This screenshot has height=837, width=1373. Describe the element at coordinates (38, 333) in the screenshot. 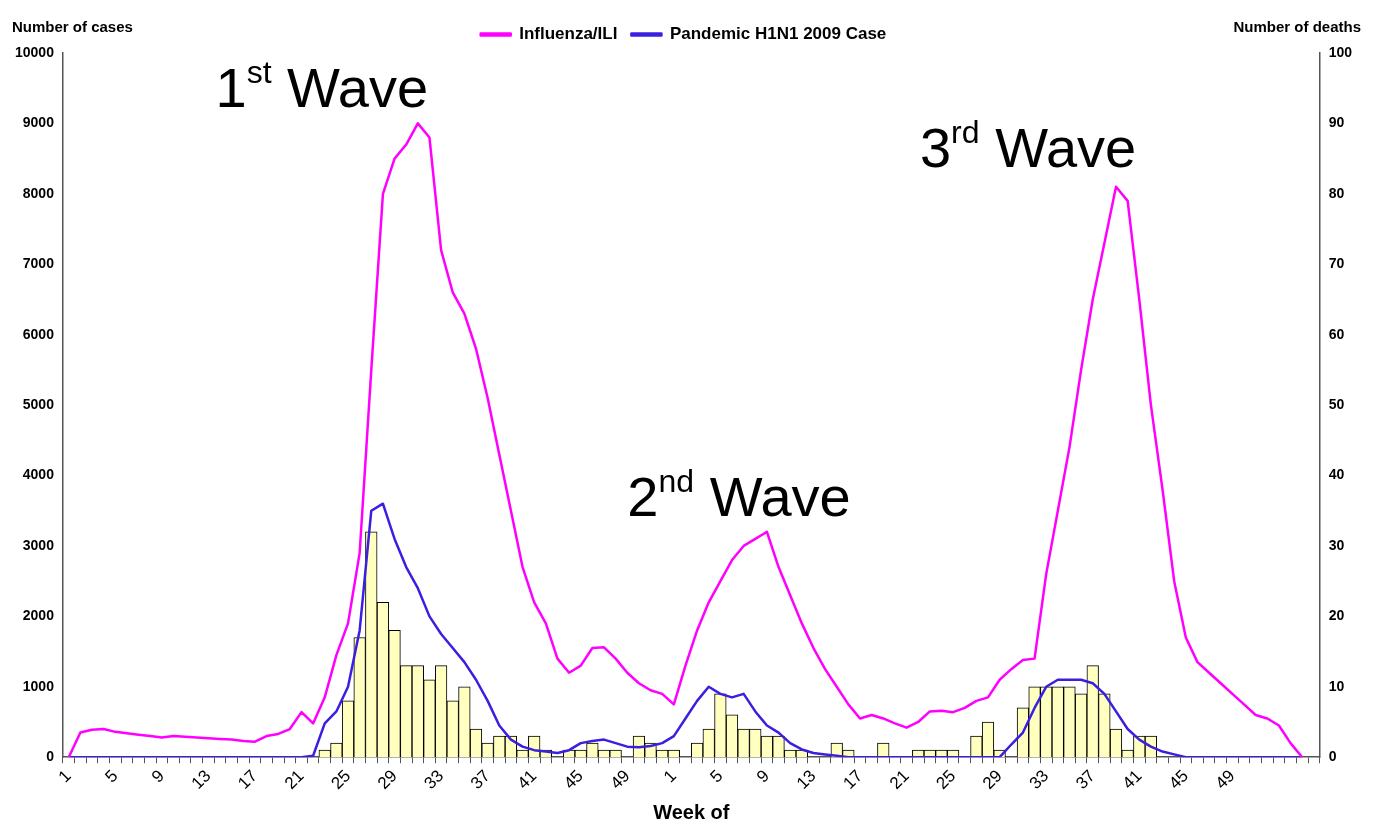

I see `y-tick-label: 6000` at that location.